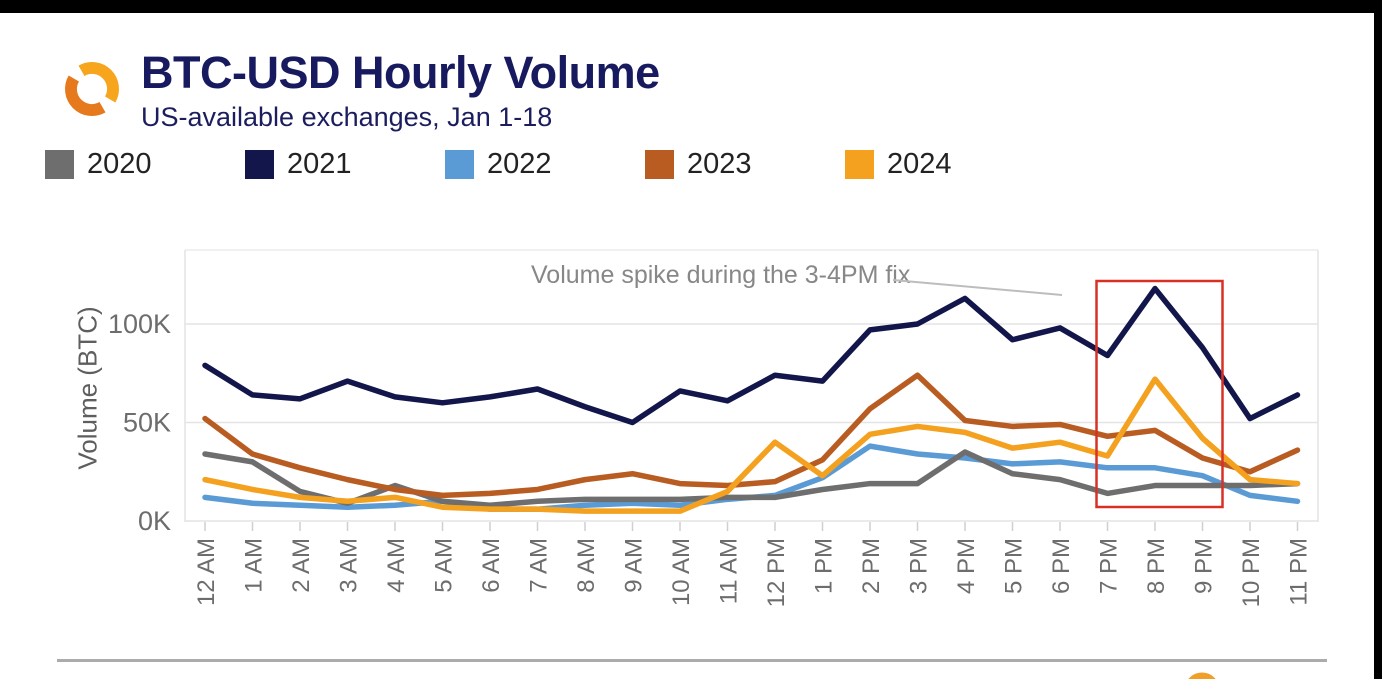 Image resolution: width=1382 pixels, height=679 pixels. Describe the element at coordinates (444, 565) in the screenshot. I see `x-axis-label: 5 AM` at that location.